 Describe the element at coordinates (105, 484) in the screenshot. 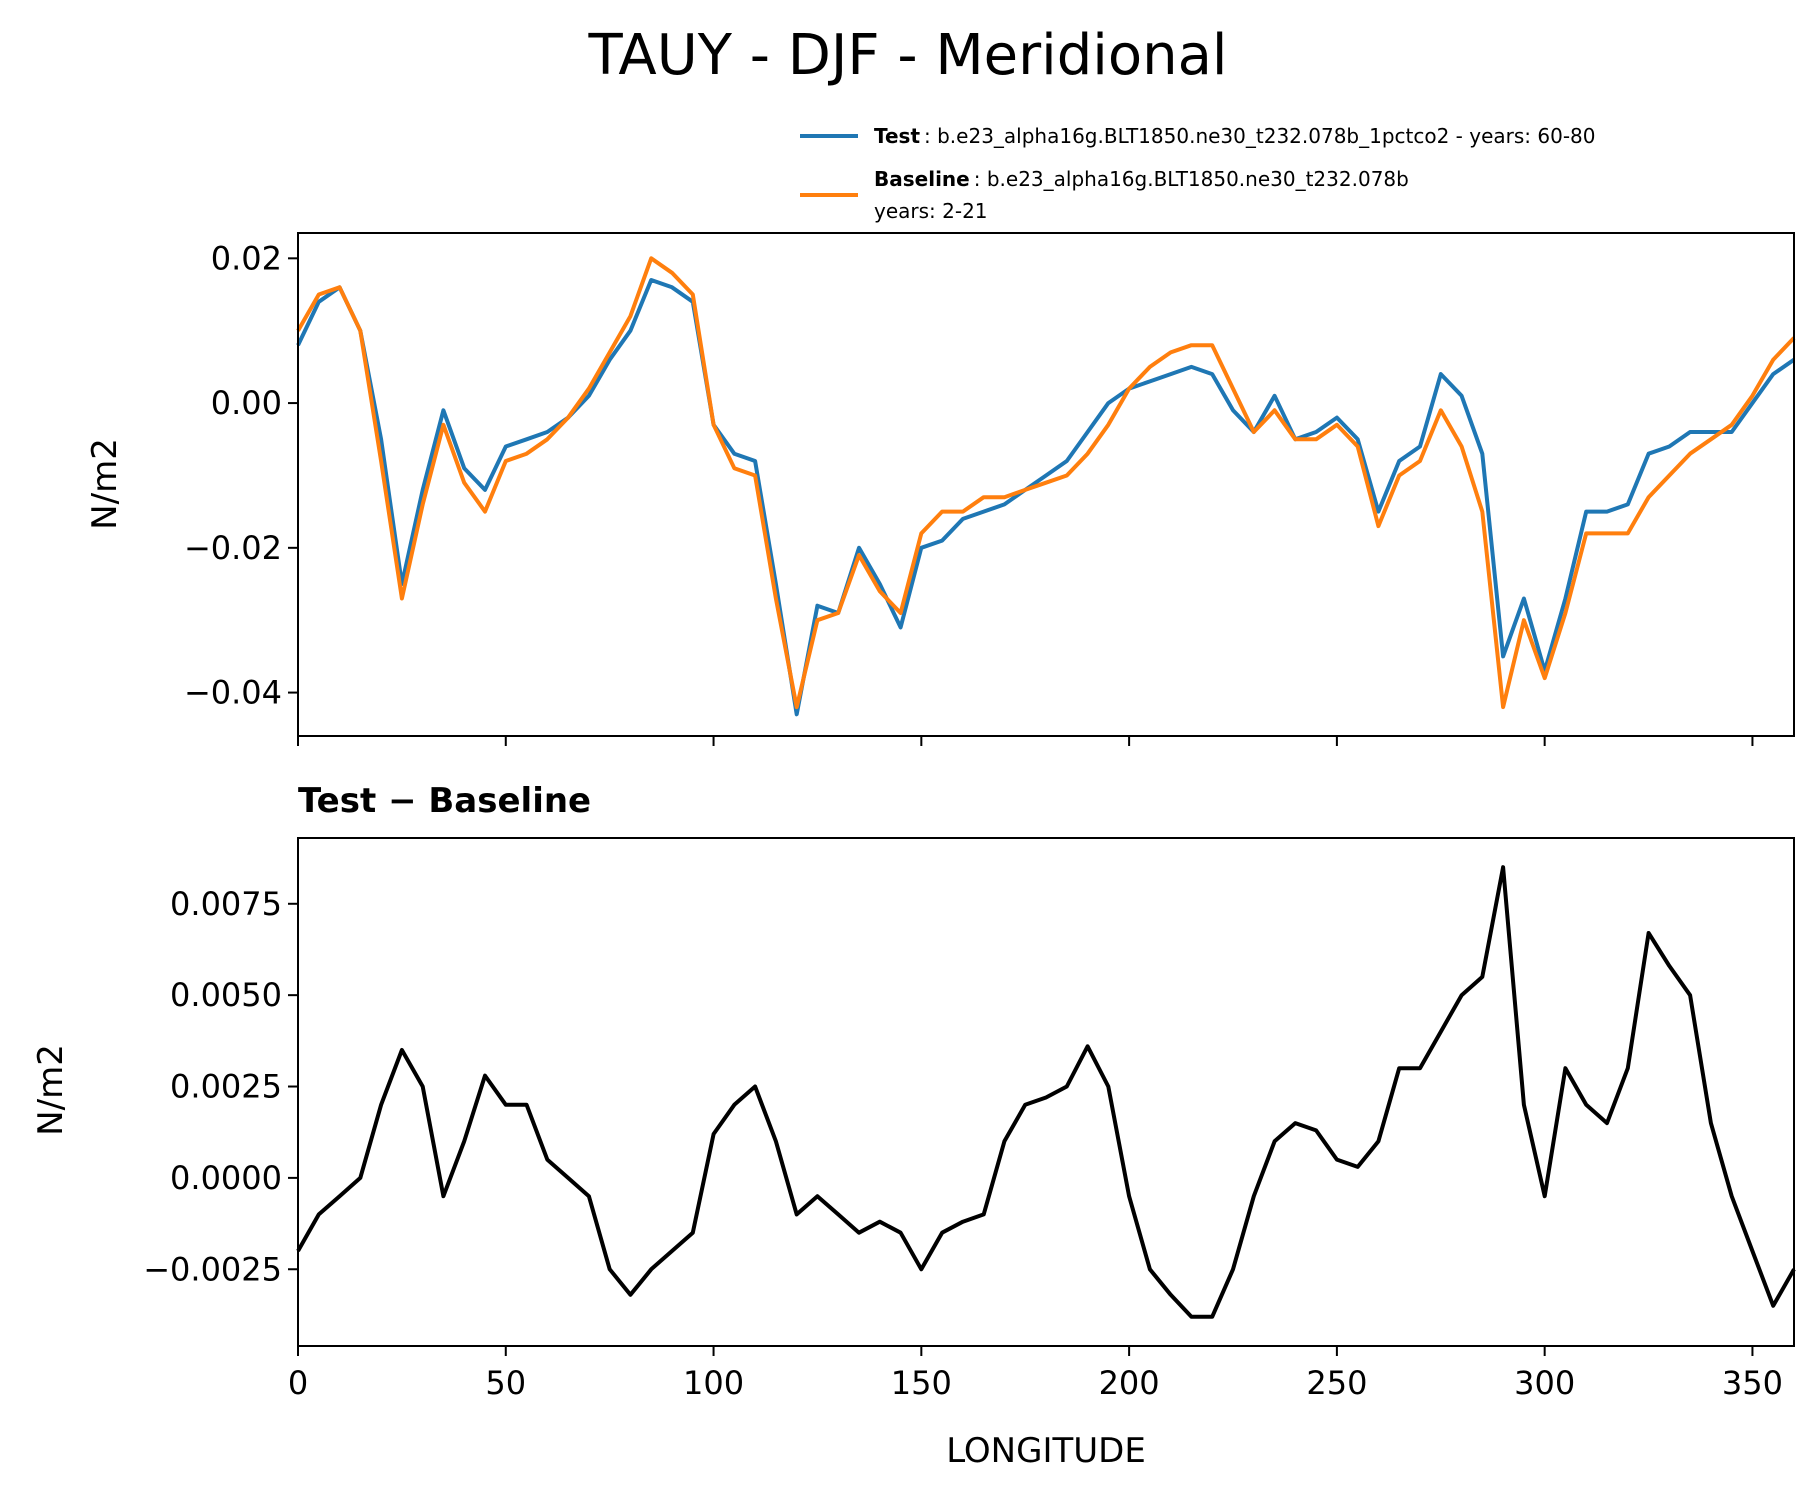

I see `top-y-axis-label: N/m2` at that location.